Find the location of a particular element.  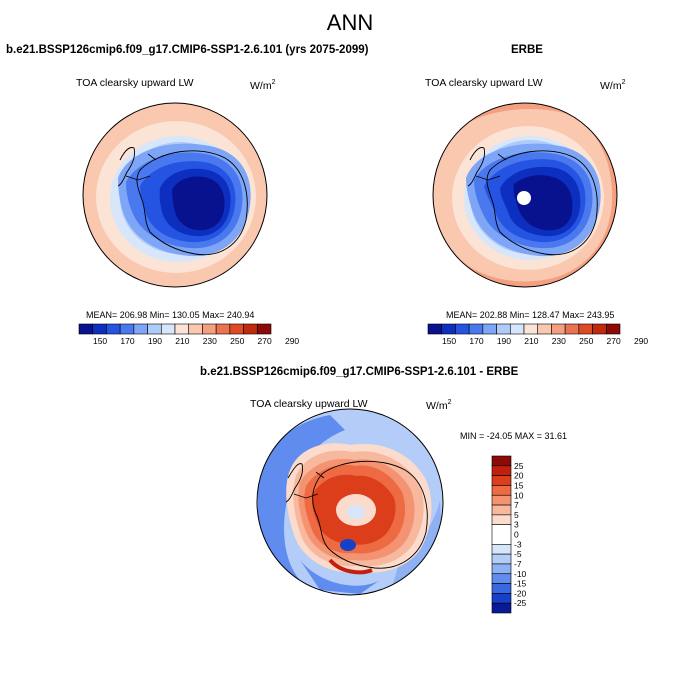

colorbar-tick-label: 20 is located at coordinates (519, 476).